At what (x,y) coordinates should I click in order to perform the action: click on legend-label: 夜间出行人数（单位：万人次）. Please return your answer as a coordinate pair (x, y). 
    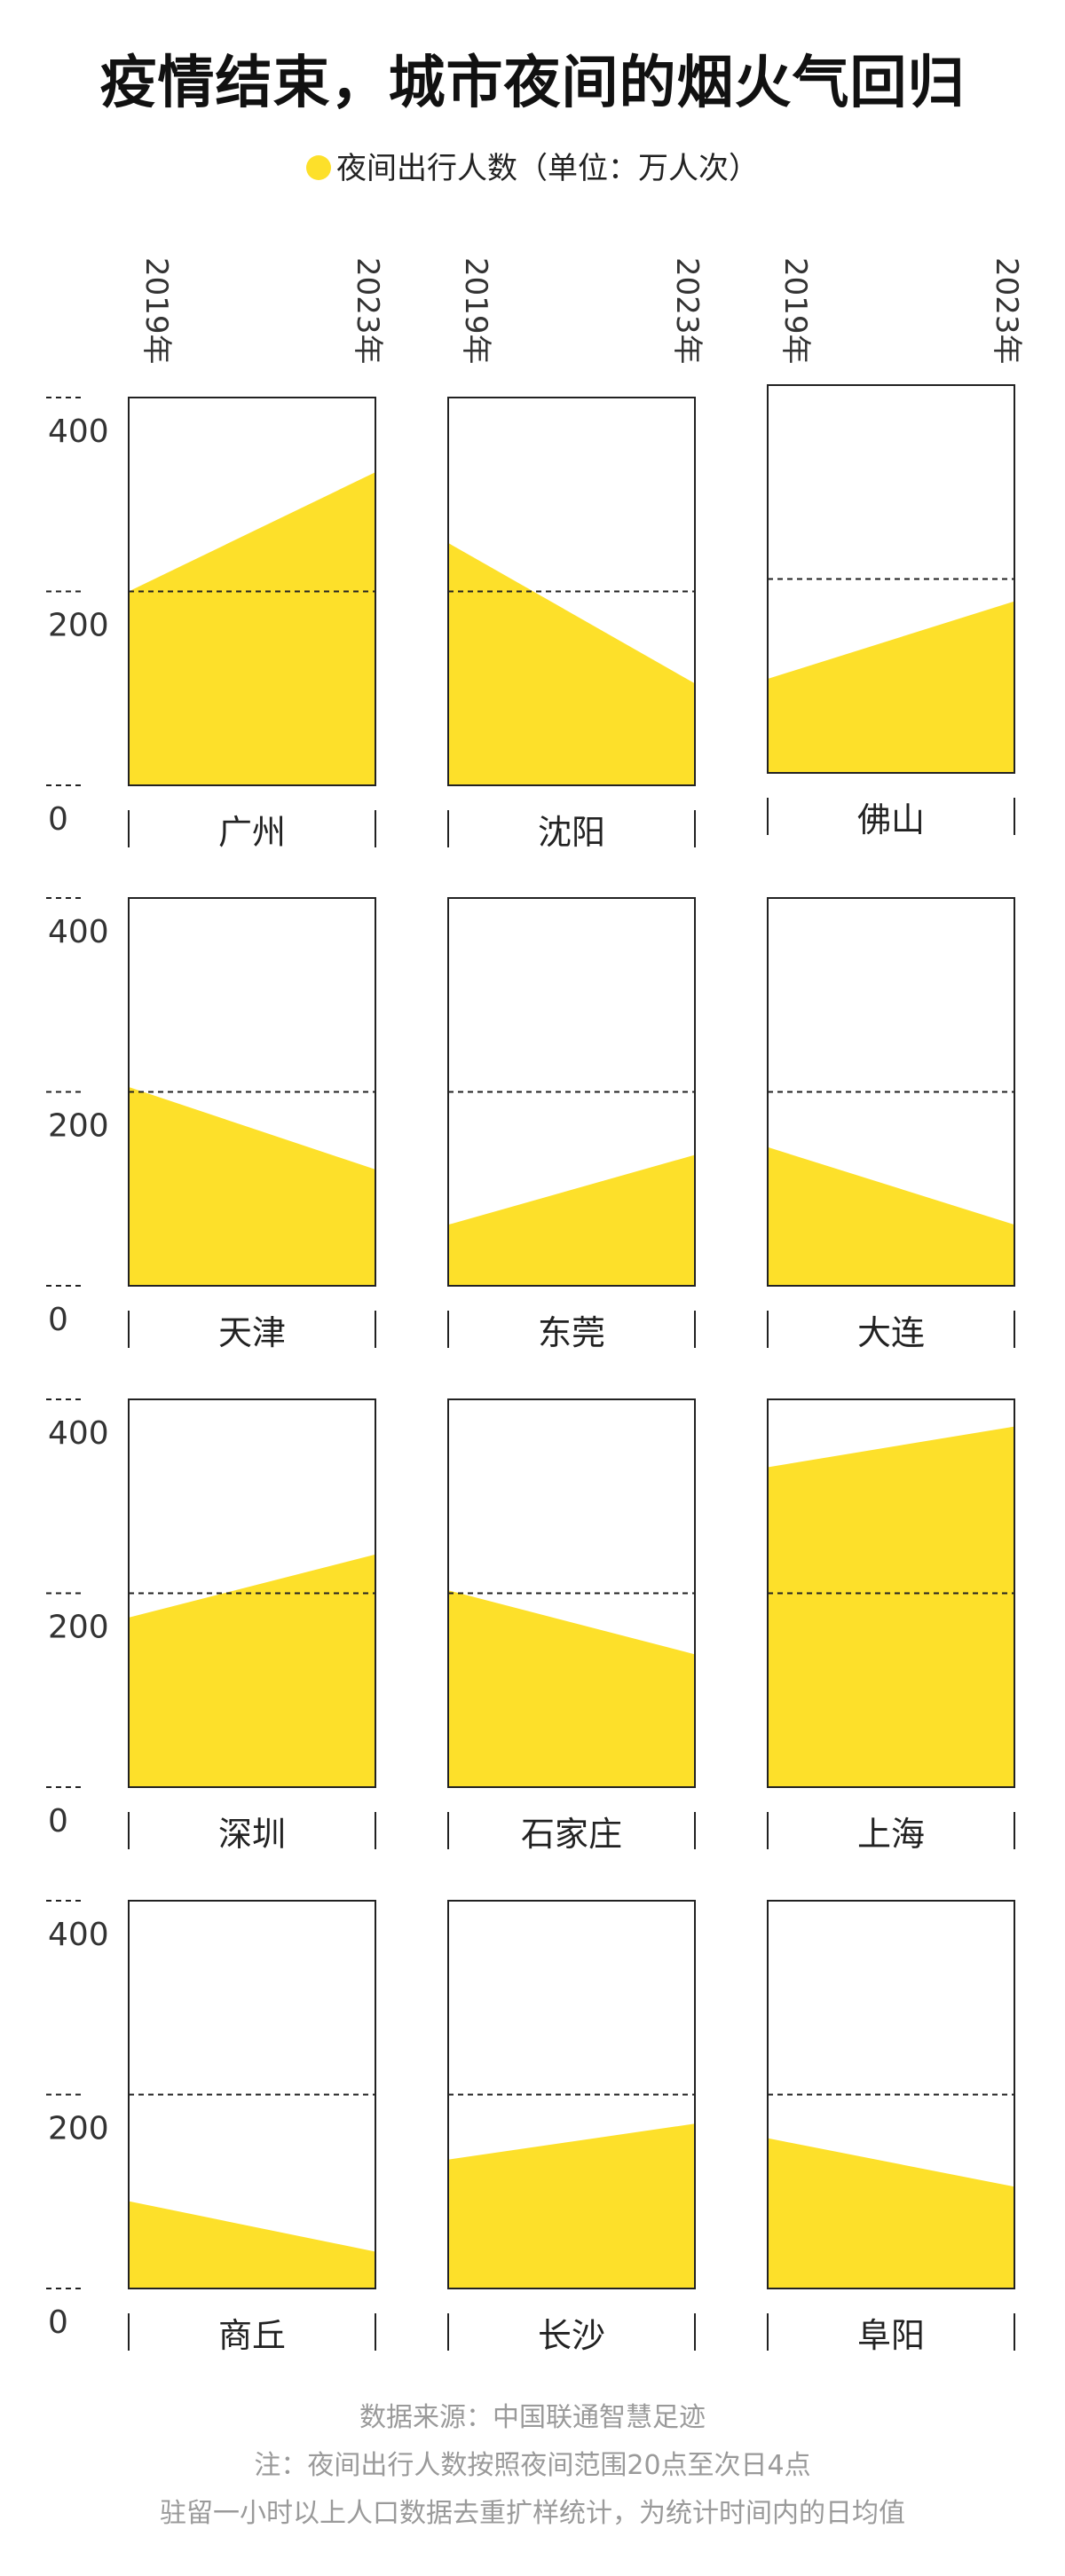
    Looking at the image, I should click on (547, 168).